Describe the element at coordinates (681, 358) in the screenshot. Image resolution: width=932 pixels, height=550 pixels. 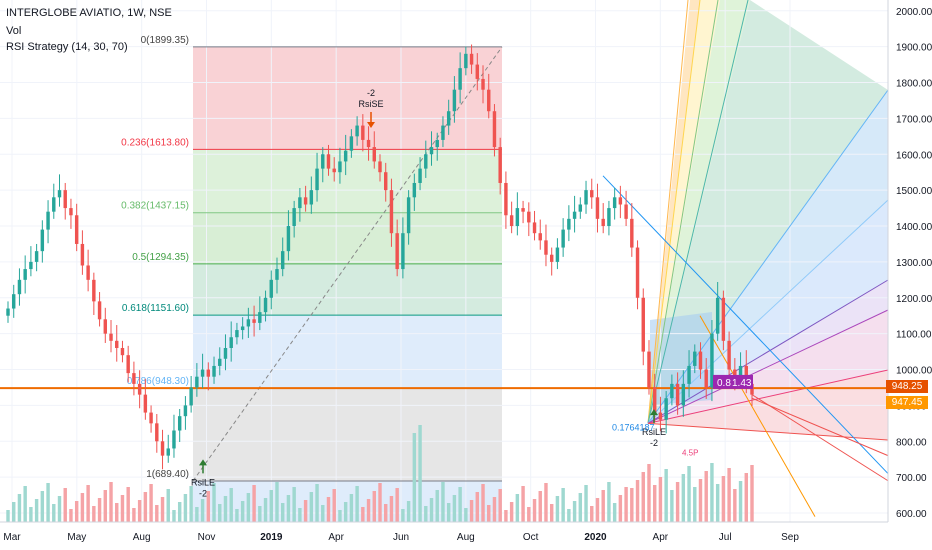
I see `fan-box` at that location.